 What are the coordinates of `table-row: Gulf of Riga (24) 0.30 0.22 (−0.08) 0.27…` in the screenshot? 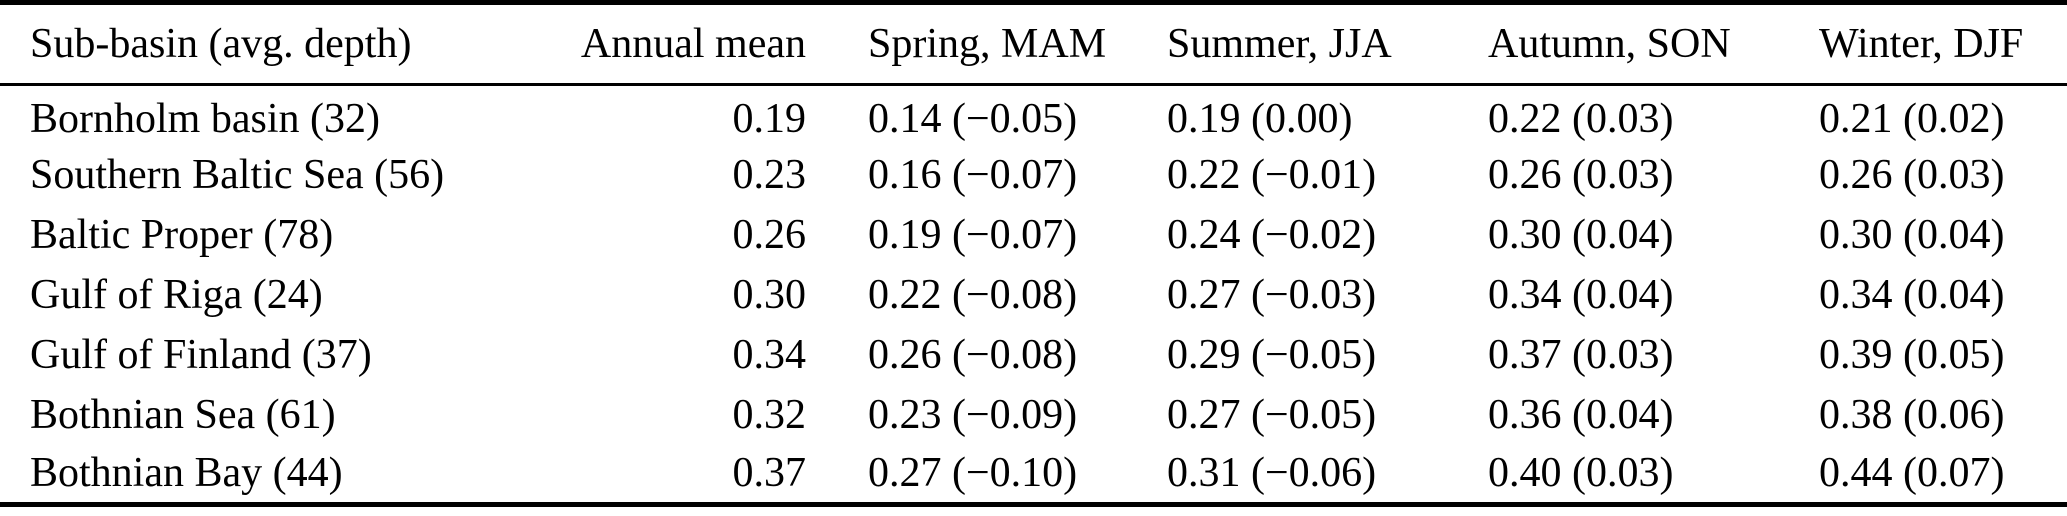 It's located at (1033, 295).